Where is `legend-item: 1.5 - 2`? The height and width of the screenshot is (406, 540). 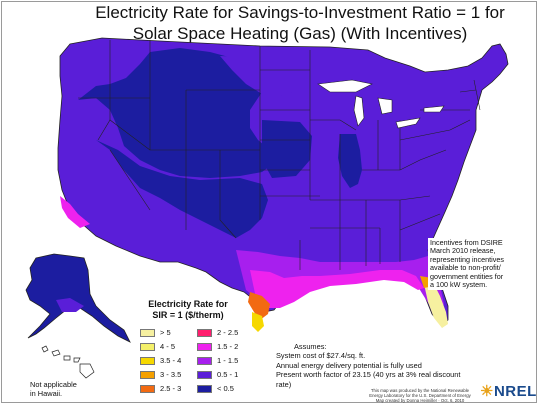
legend-item: 1.5 - 2 is located at coordinates (217, 347).